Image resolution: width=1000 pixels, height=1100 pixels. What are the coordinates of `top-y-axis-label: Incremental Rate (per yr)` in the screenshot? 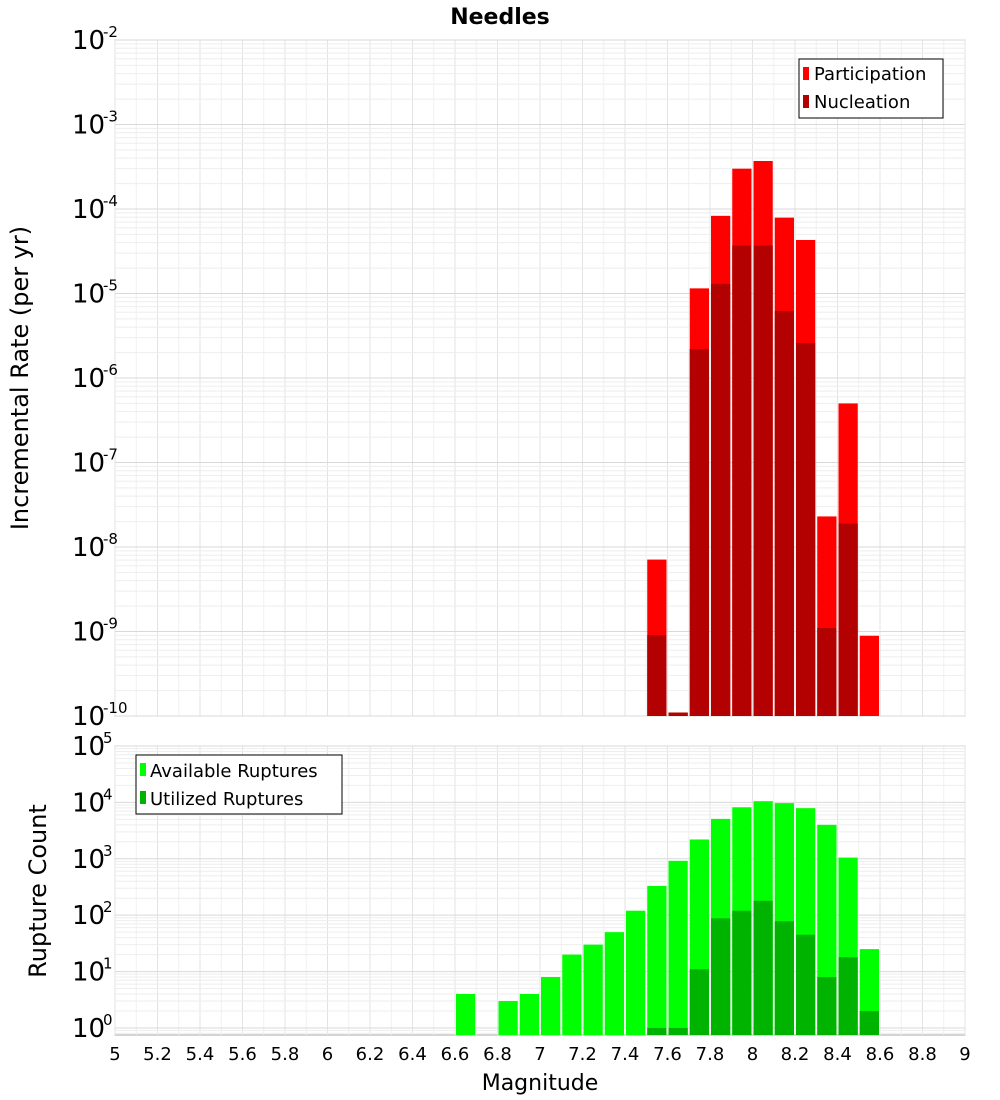 It's located at (20, 378).